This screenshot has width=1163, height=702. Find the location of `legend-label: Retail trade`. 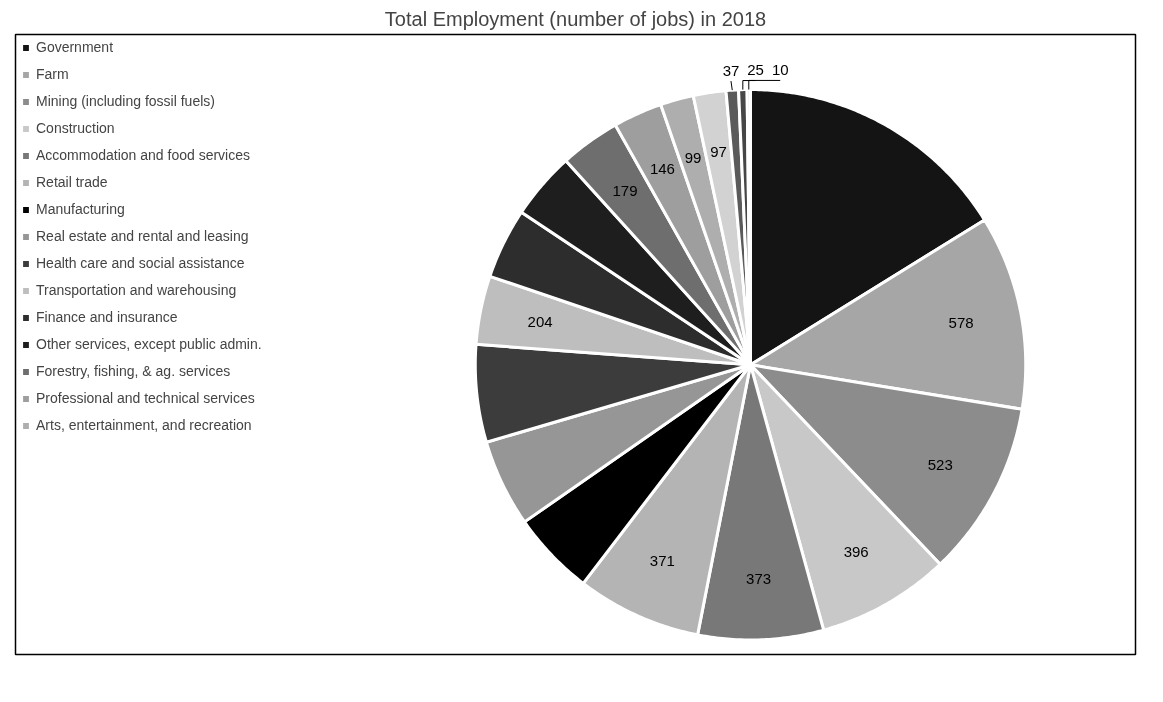

legend-label: Retail trade is located at coordinates (72, 182).